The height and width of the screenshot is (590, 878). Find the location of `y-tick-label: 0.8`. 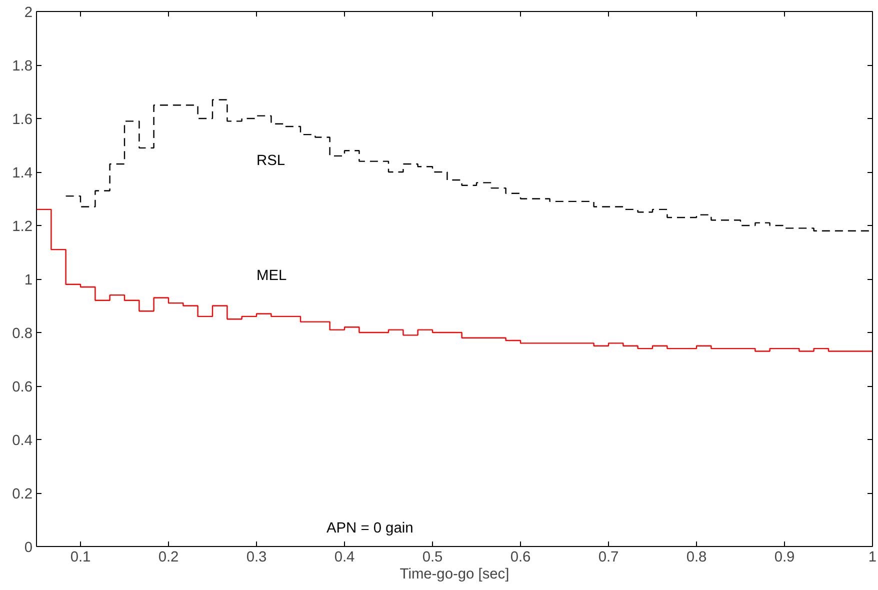

y-tick-label: 0.8 is located at coordinates (22, 334).